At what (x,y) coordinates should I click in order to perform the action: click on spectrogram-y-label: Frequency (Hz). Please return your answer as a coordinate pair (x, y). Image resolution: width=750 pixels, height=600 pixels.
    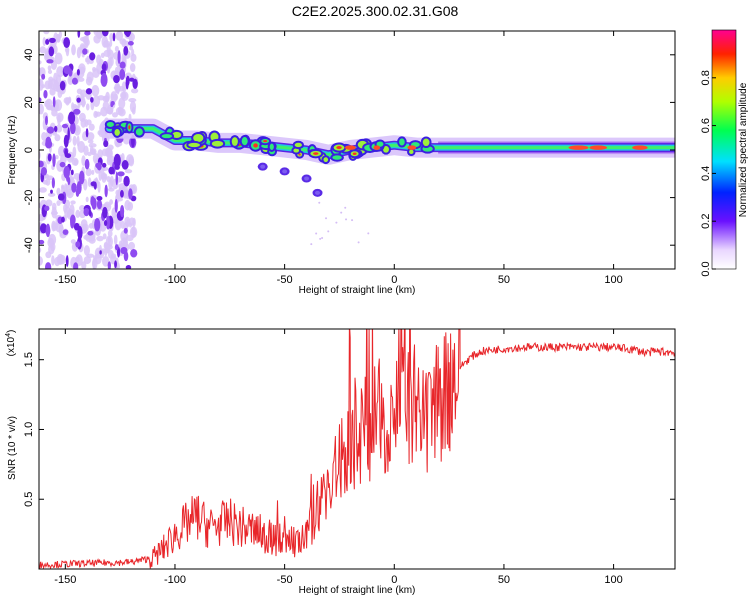
    Looking at the image, I should click on (12, 150).